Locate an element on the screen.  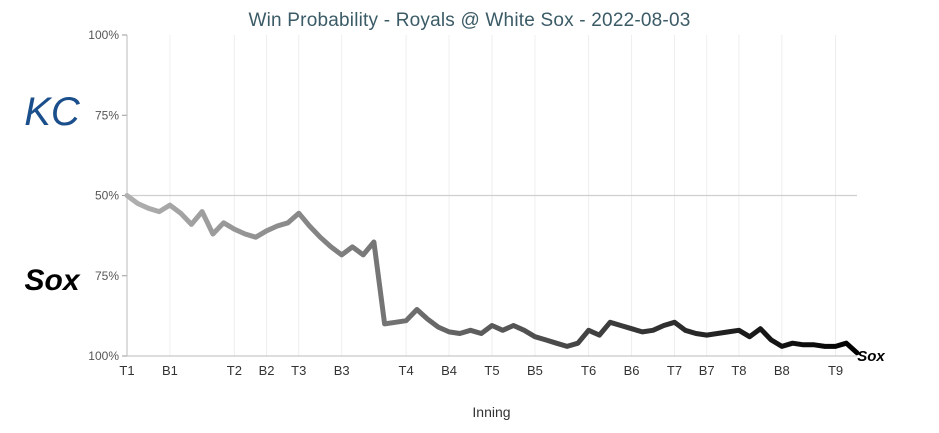
end-white-sox-logo-icon: Sox is located at coordinates (871, 356).